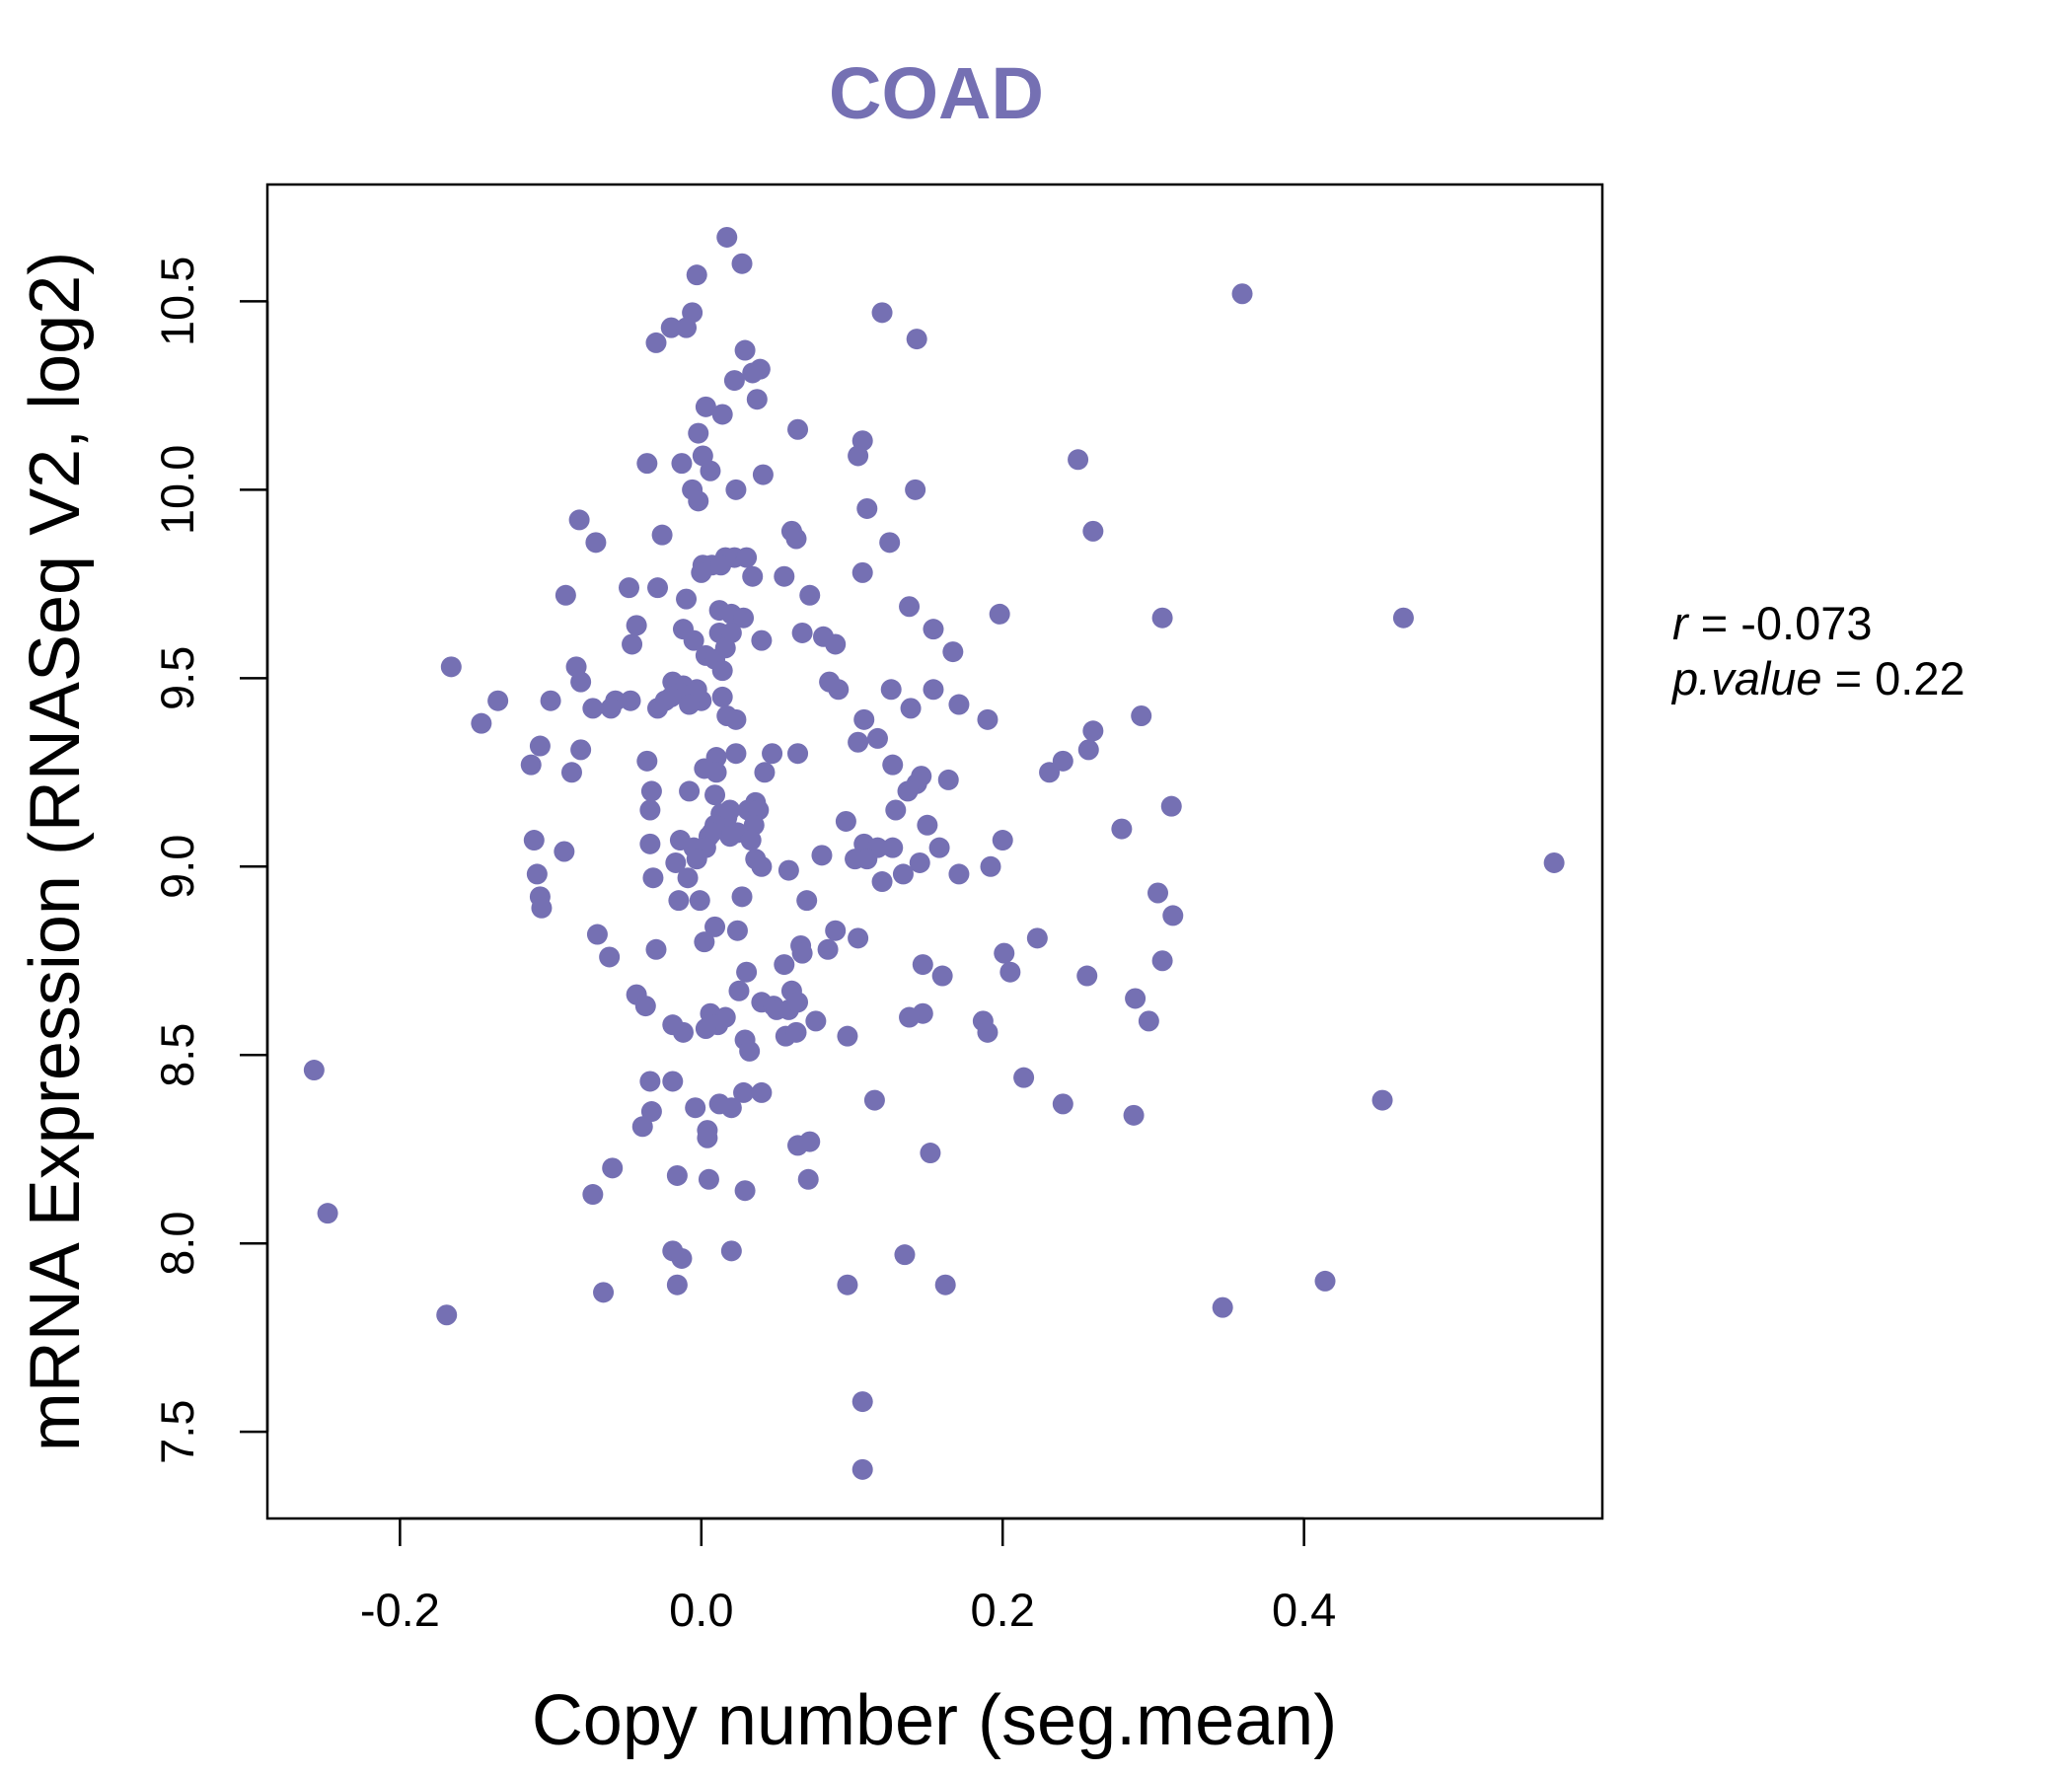  What do you see at coordinates (701, 1610) in the screenshot?
I see `x-tick-label: 0.0` at bounding box center [701, 1610].